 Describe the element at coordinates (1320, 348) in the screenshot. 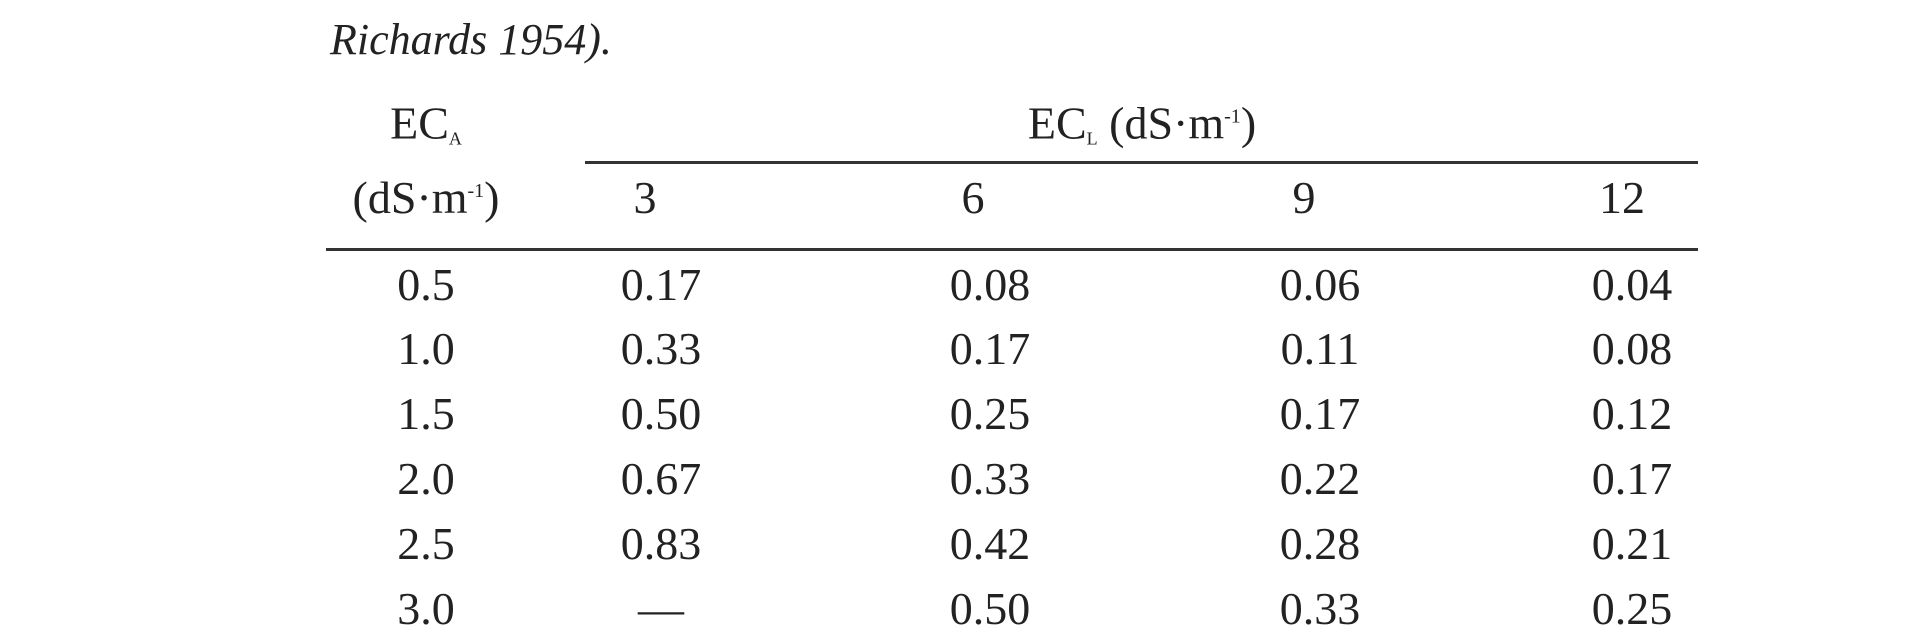

I see `table-cell: 0.11` at that location.